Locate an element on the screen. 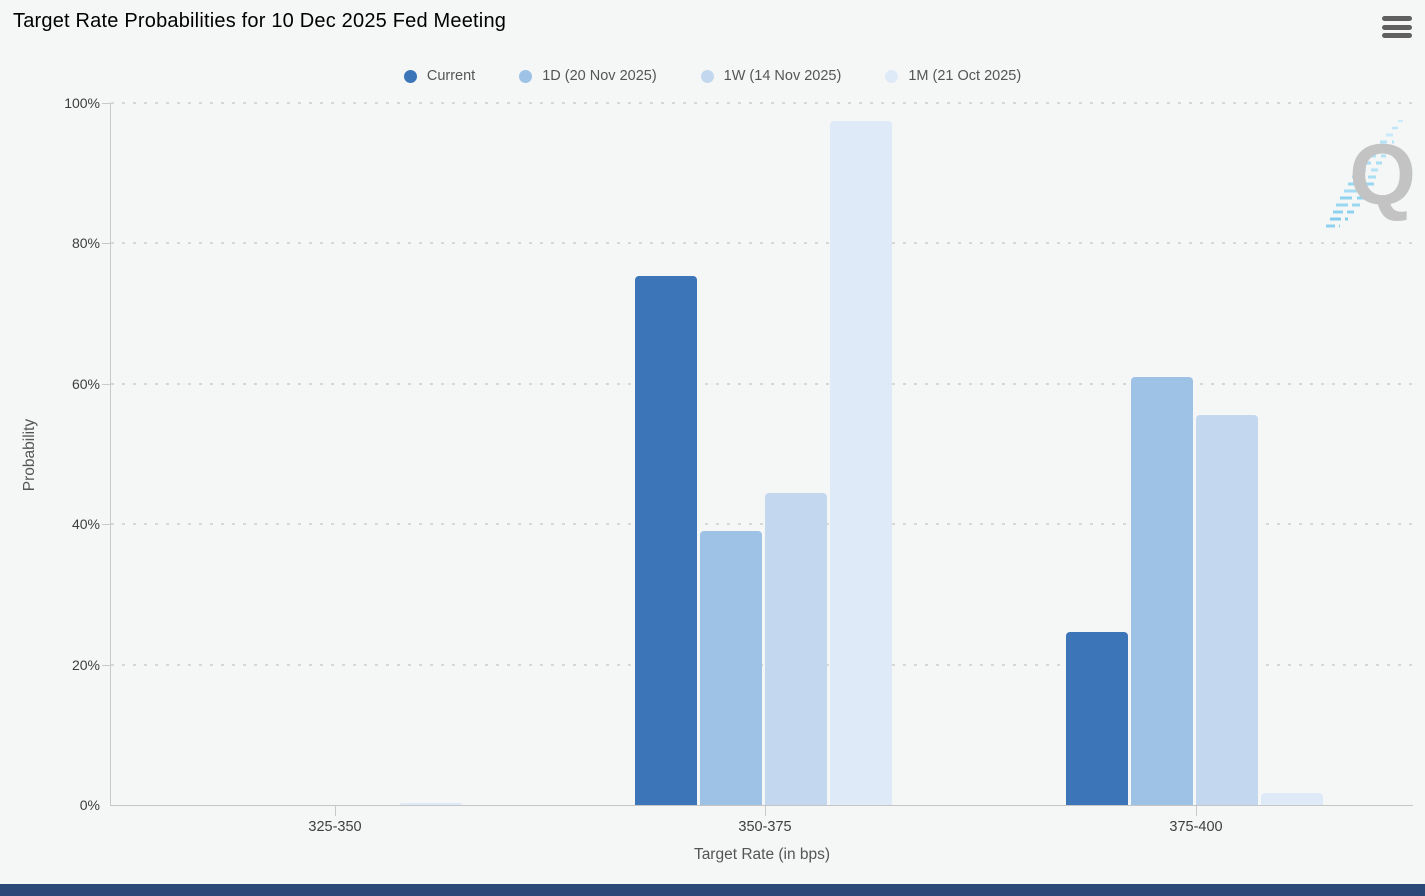 This screenshot has height=896, width=1425. y-axis-title: Probability is located at coordinates (29, 455).